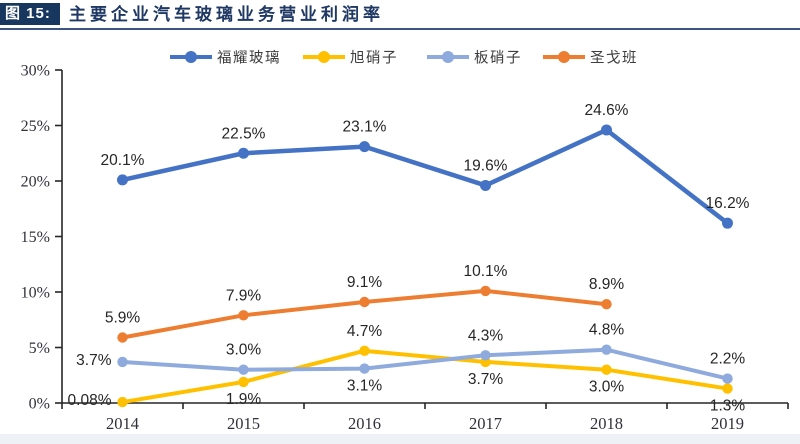 The width and height of the screenshot is (800, 444). Describe the element at coordinates (226, 14) in the screenshot. I see `figure-title: 主要企业汽车玻璃业务营业利润率` at that location.